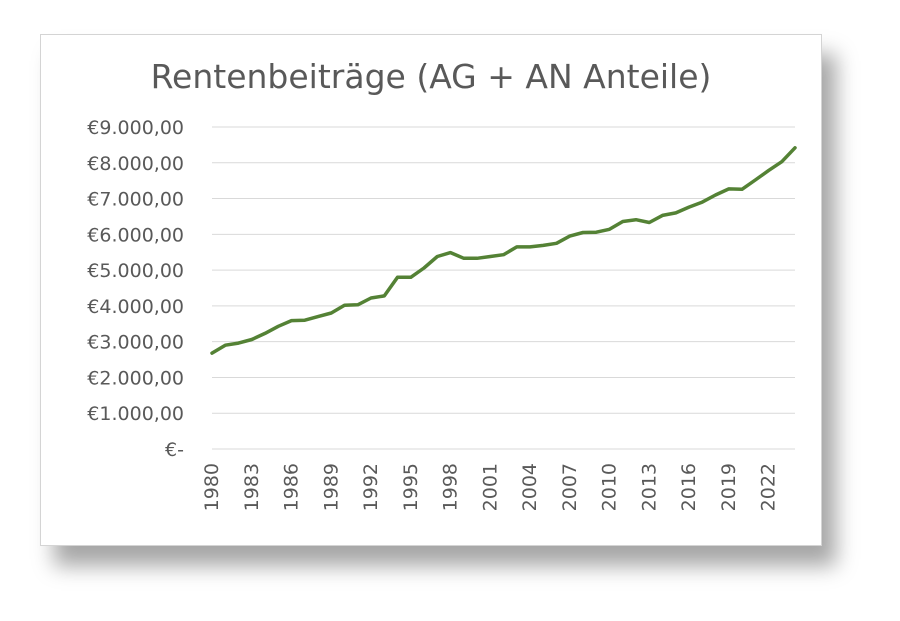 The width and height of the screenshot is (900, 621). Describe the element at coordinates (769, 487) in the screenshot. I see `x-tick-label: 2022` at that location.